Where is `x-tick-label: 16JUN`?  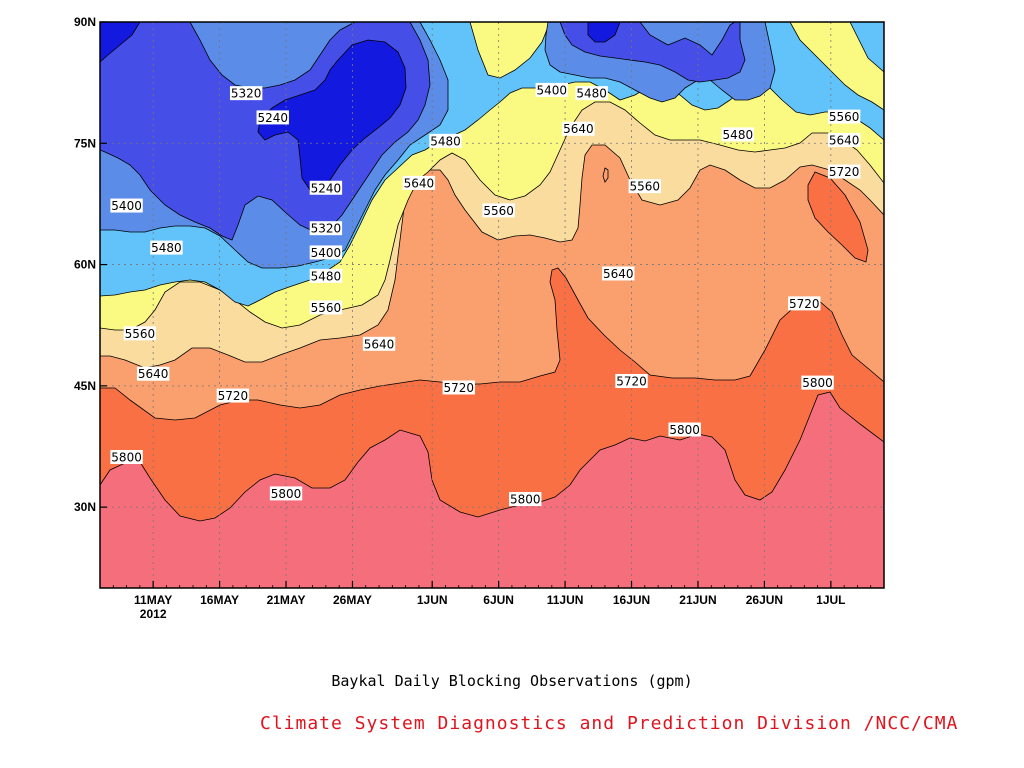
x-tick-label: 16JUN is located at coordinates (631, 600).